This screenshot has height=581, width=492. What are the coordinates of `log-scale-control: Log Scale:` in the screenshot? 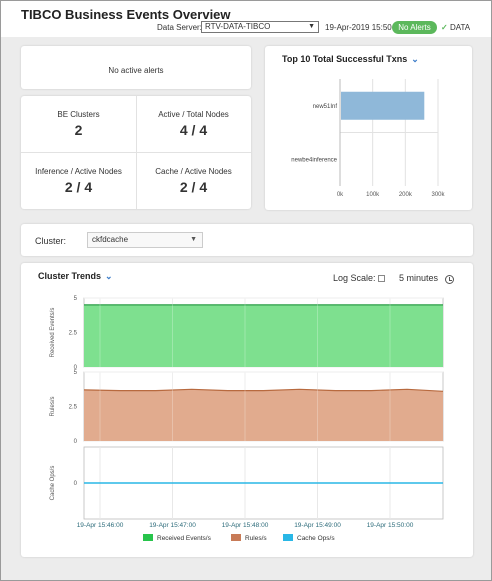 It's located at (359, 278).